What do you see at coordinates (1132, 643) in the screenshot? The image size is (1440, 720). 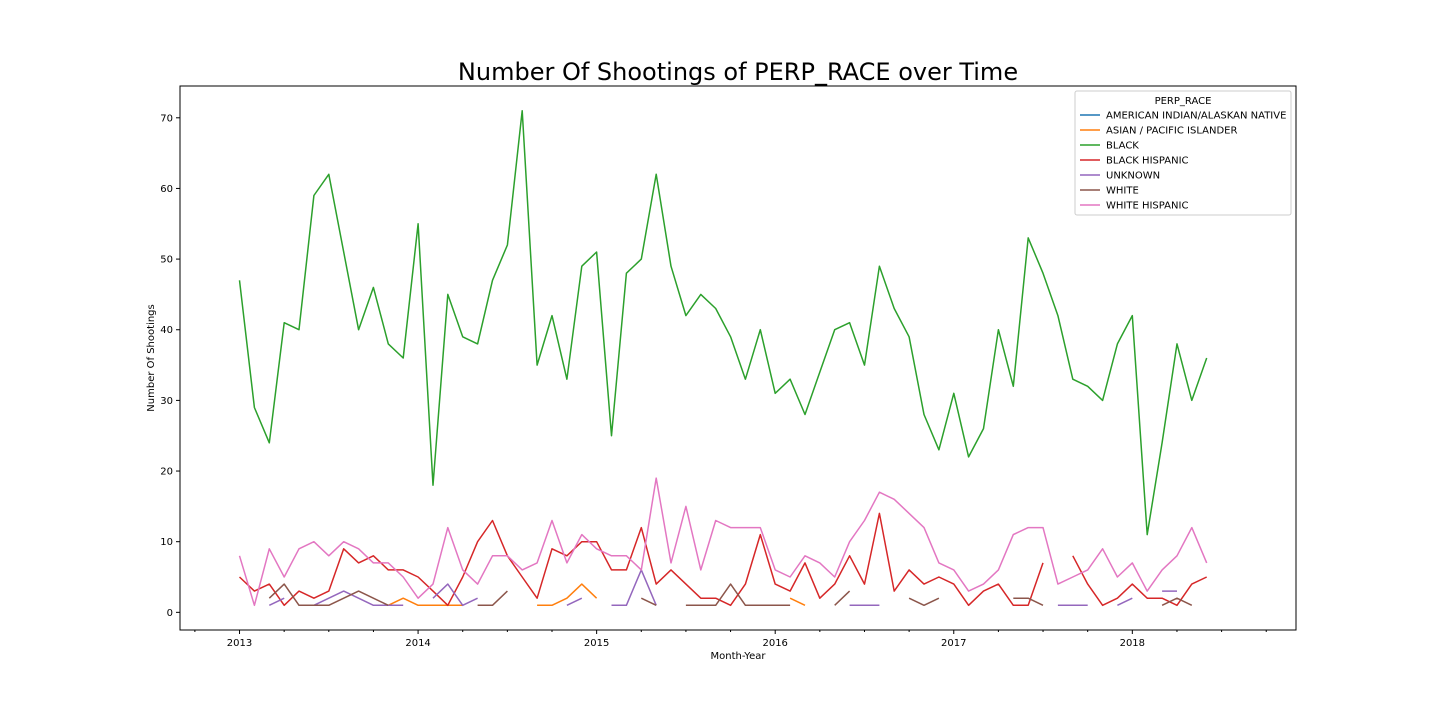 I see `x-tick-label: 2018` at bounding box center [1132, 643].